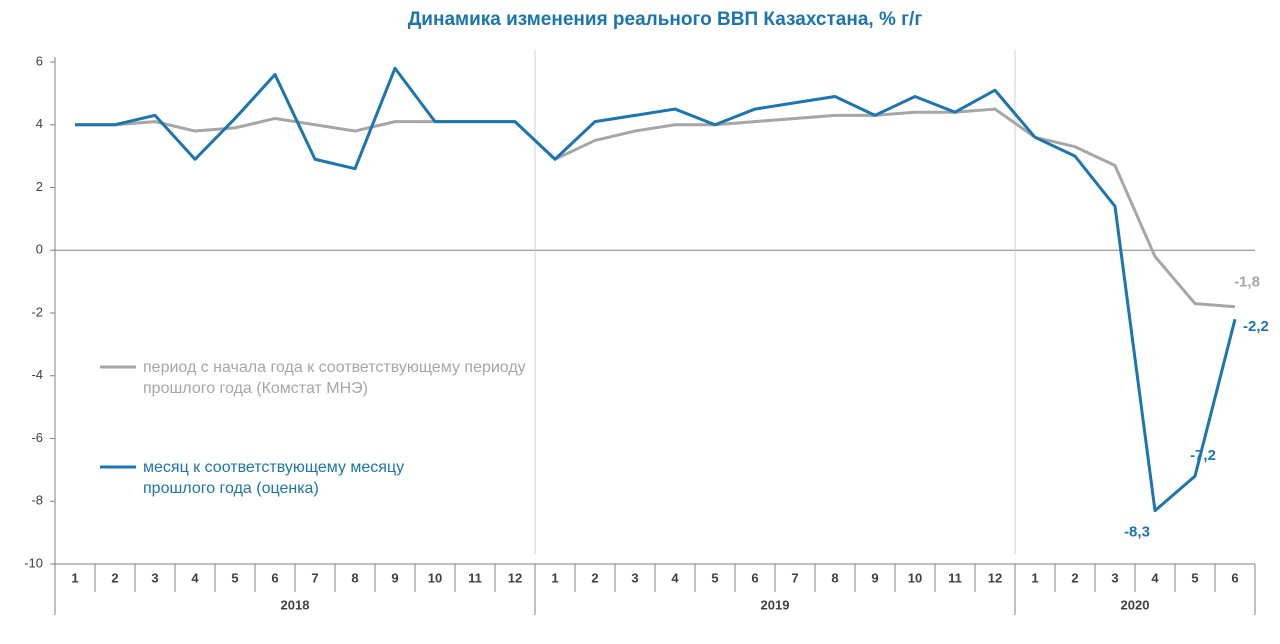  Describe the element at coordinates (39, 60) in the screenshot. I see `y-tick-label: 6` at that location.